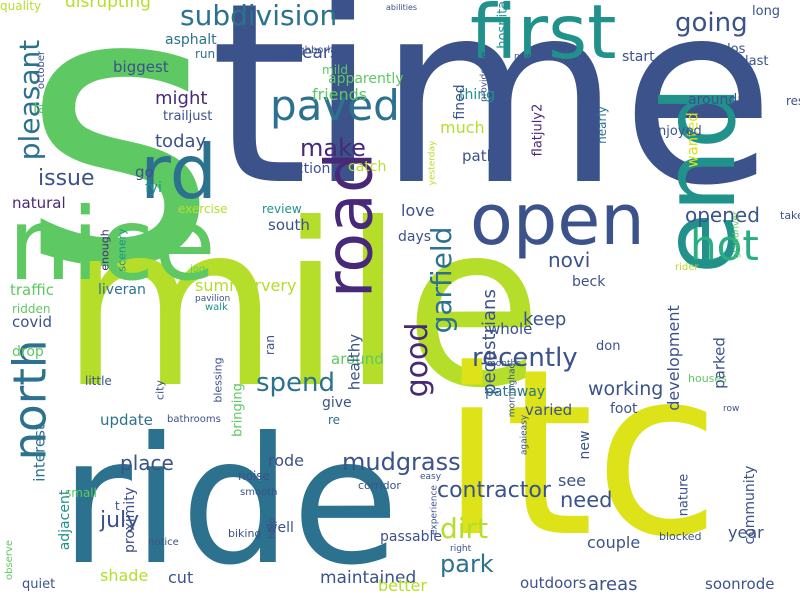 The width and height of the screenshot is (800, 600). Describe the element at coordinates (462, 127) in the screenshot. I see `word-much: much` at that location.